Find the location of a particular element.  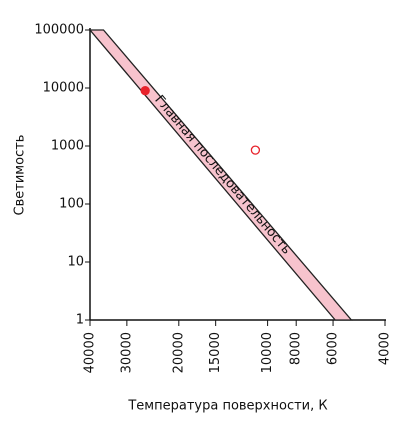

x-tick-label: 10000 is located at coordinates (267, 352).